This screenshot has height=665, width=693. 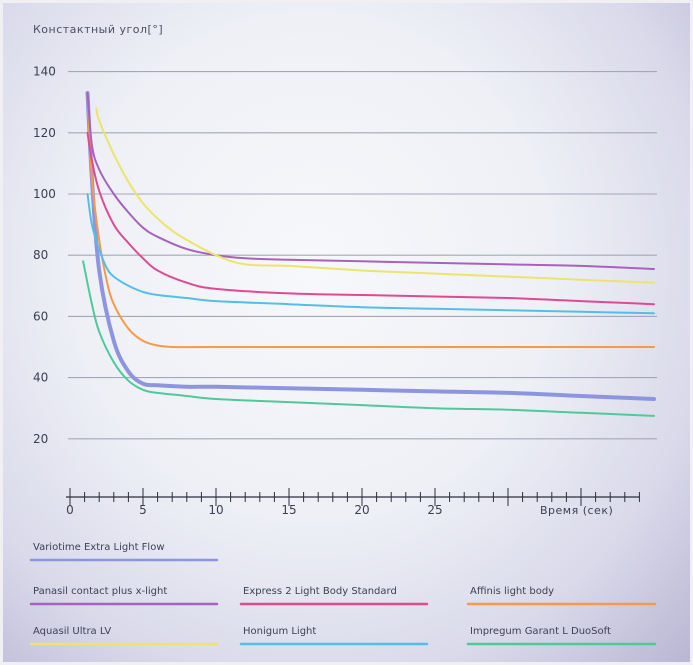 I want to click on x-axis: 0 5 10 15 20 25, so click(x=353, y=502).